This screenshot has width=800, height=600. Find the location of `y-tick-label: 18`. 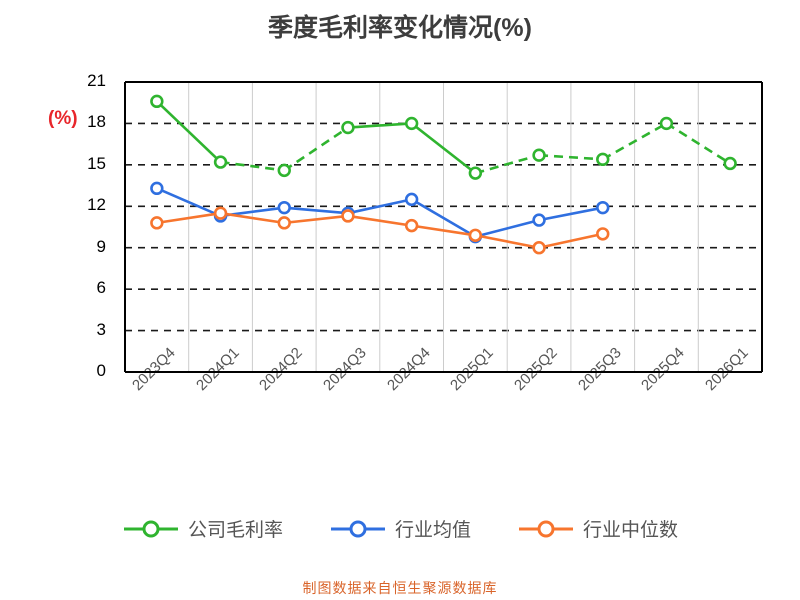

y-tick-label: 18 is located at coordinates (96, 122).